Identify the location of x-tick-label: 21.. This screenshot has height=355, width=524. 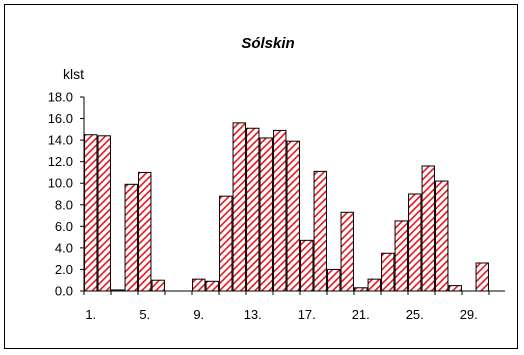
(361, 314).